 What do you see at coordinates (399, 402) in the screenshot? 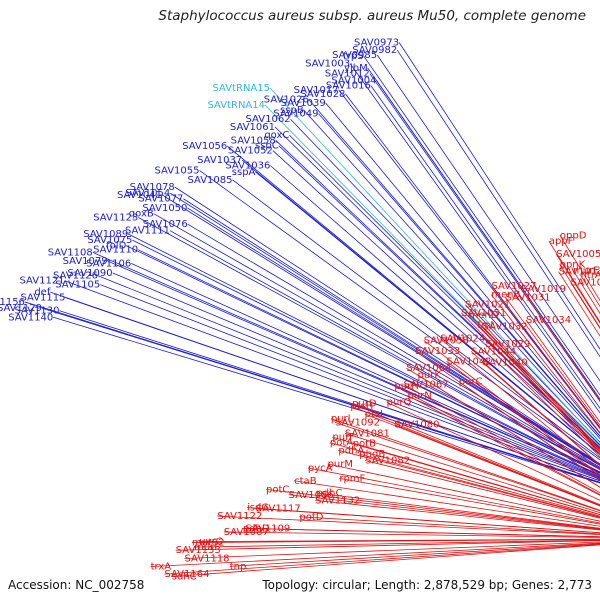
I see `reverse-gene-label: purQ` at bounding box center [399, 402].